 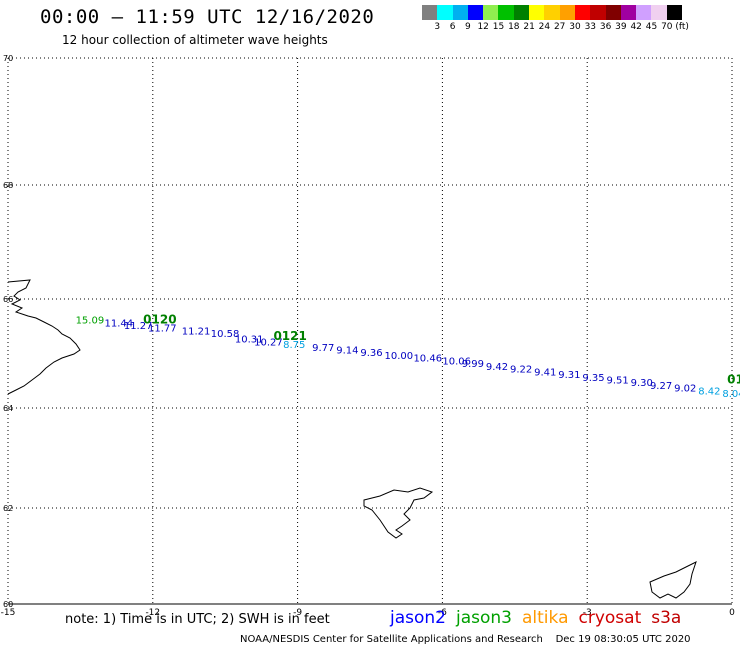 I want to click on satellite-legend: jason2 jason3 altika cryosat s3a, so click(x=540, y=618).